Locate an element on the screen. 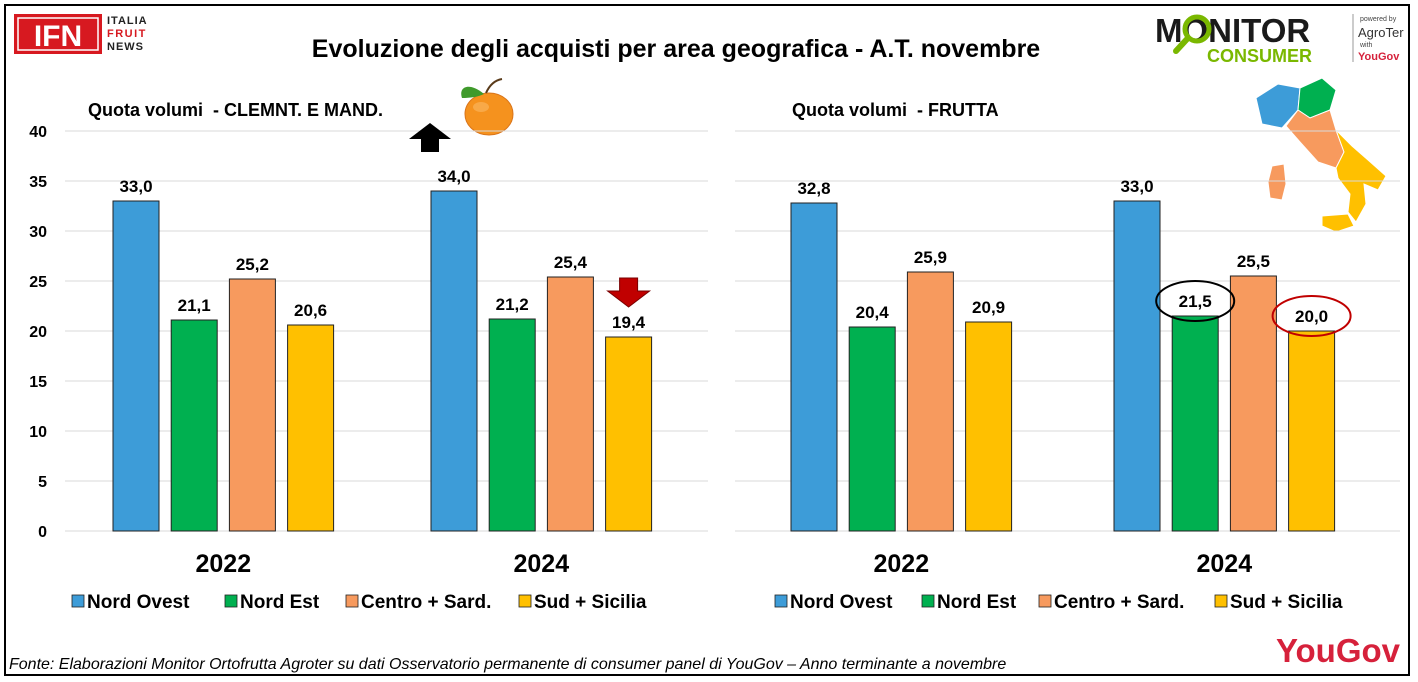 The image size is (1418, 682). y-tick-label: 40 is located at coordinates (38, 132).